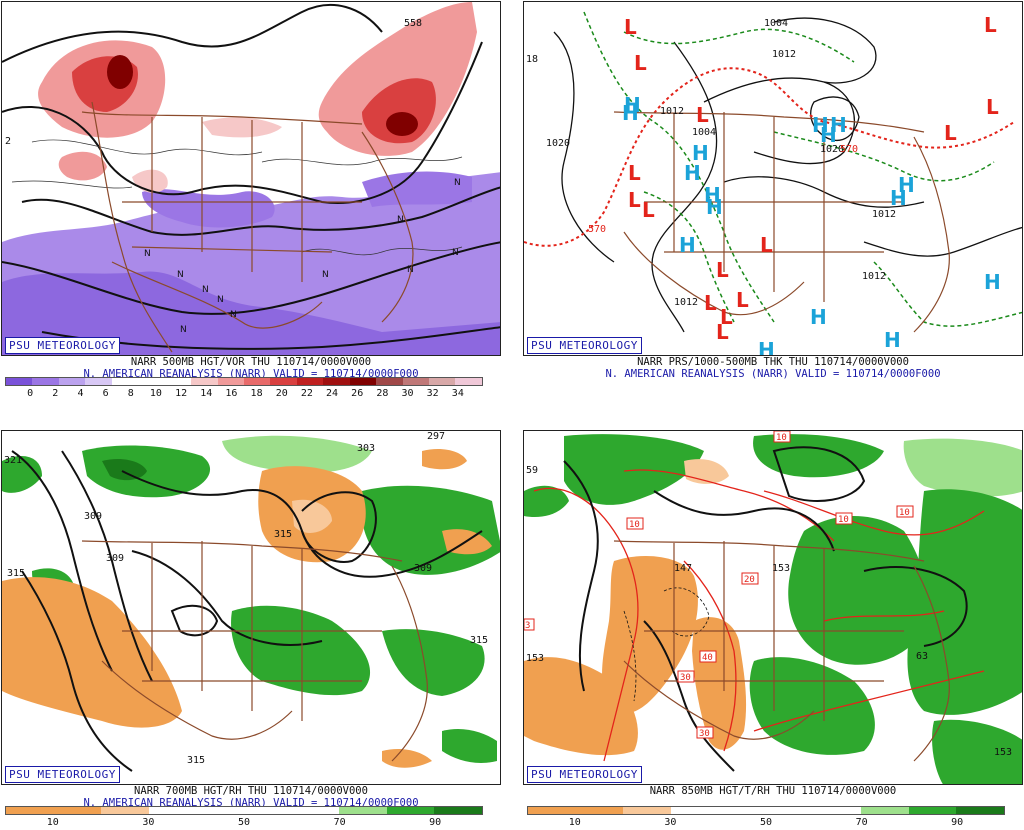 The width and height of the screenshot is (1024, 830). Describe the element at coordinates (206, 393) in the screenshot. I see `colorbar-tick-label: 14` at that location.